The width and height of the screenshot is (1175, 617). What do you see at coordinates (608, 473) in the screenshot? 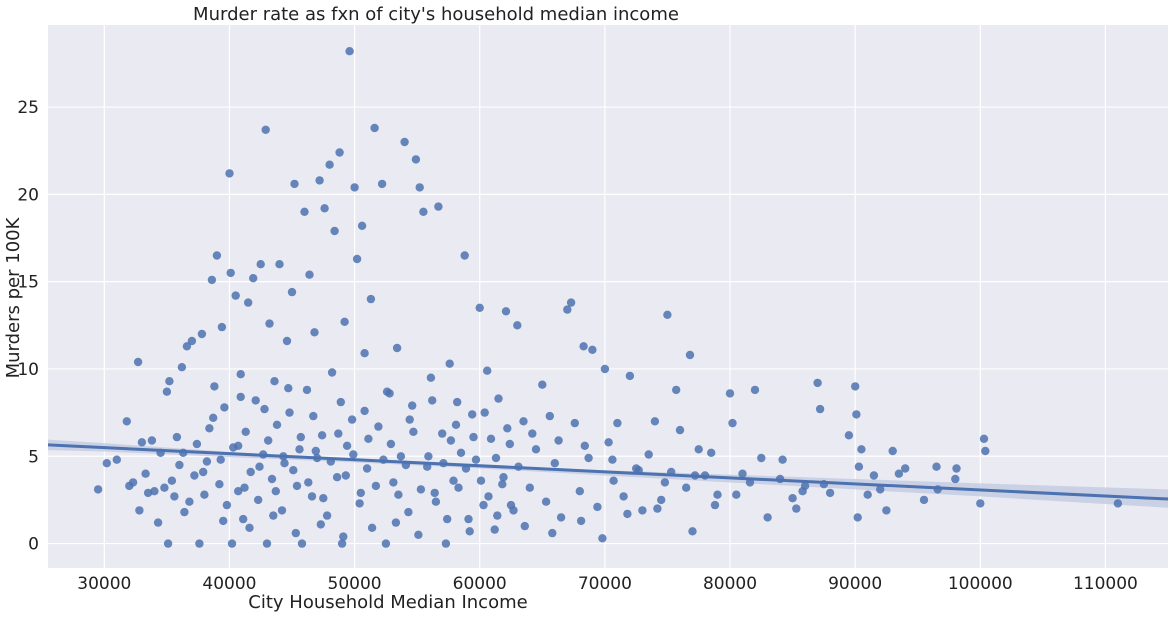
I see `confidence-band` at bounding box center [608, 473].